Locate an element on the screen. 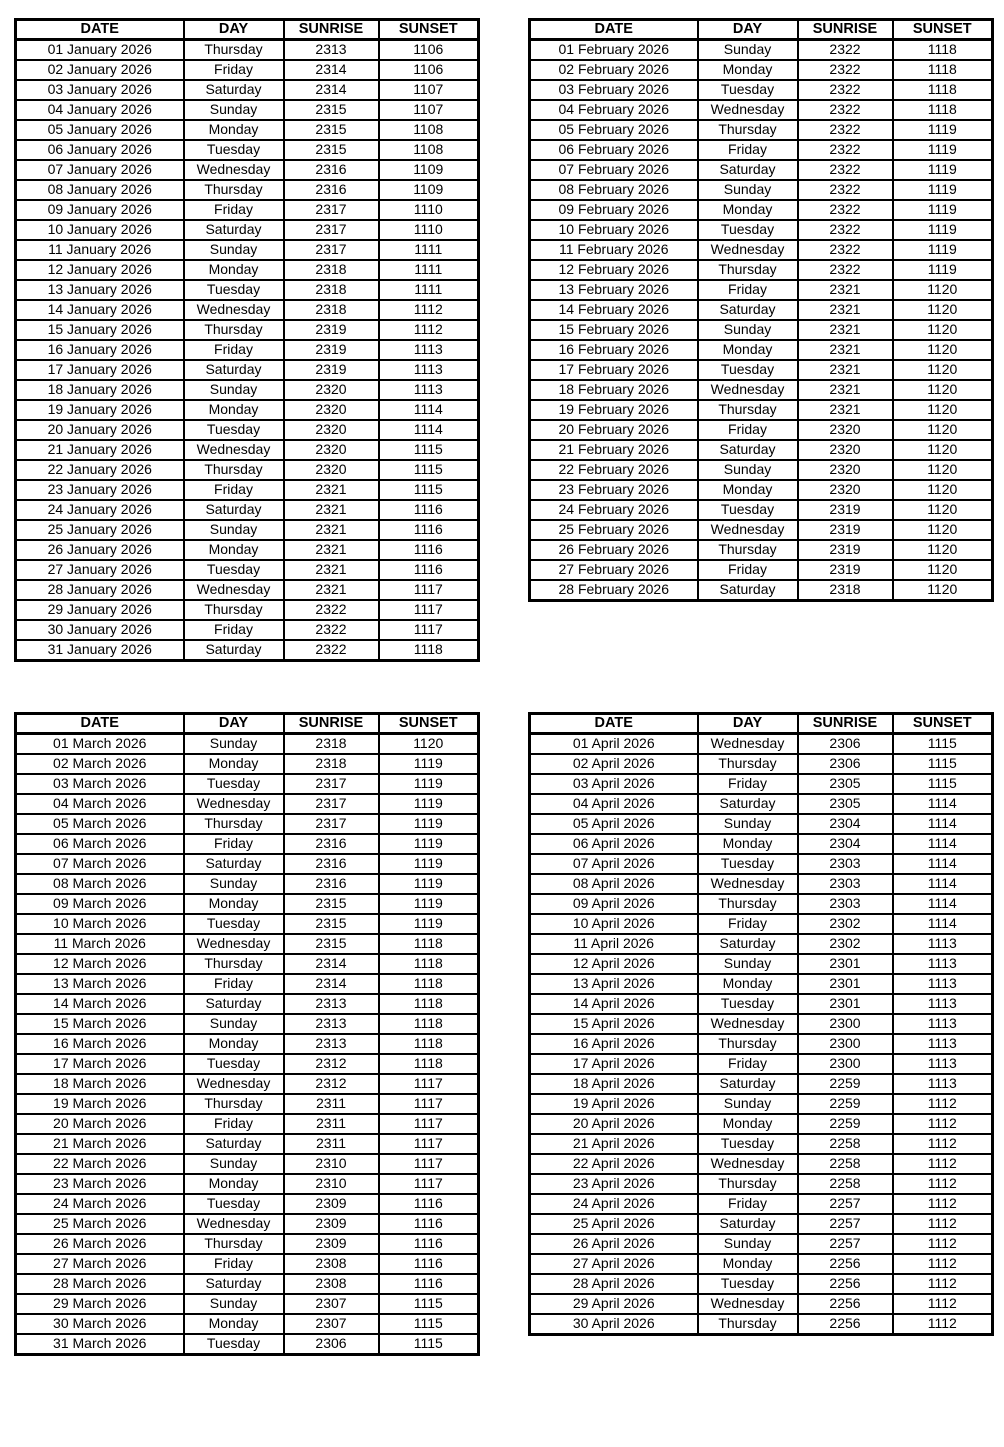  column-header: DATE is located at coordinates (99, 723).